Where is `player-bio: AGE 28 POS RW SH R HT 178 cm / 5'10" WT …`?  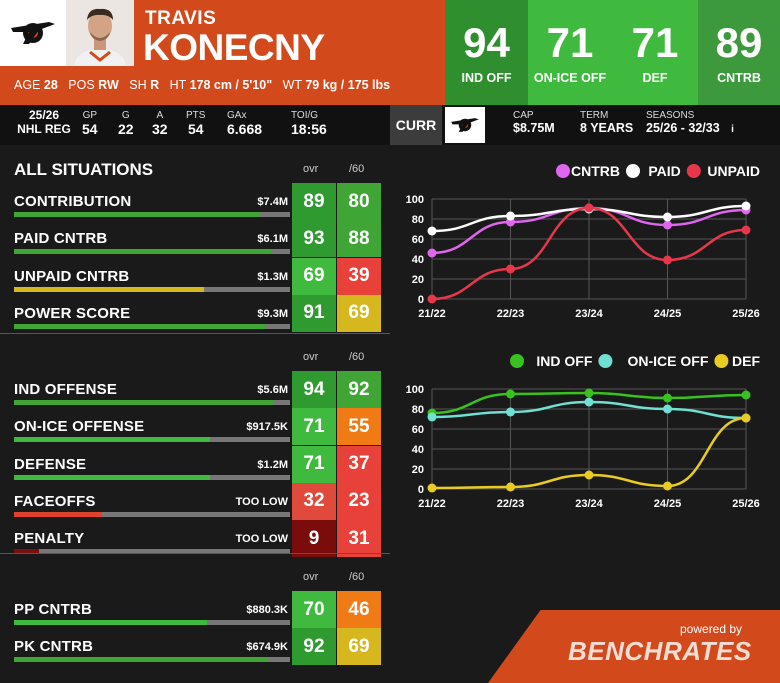 player-bio: AGE 28 POS RW SH R HT 178 cm / 5'10" WT … is located at coordinates (205, 85).